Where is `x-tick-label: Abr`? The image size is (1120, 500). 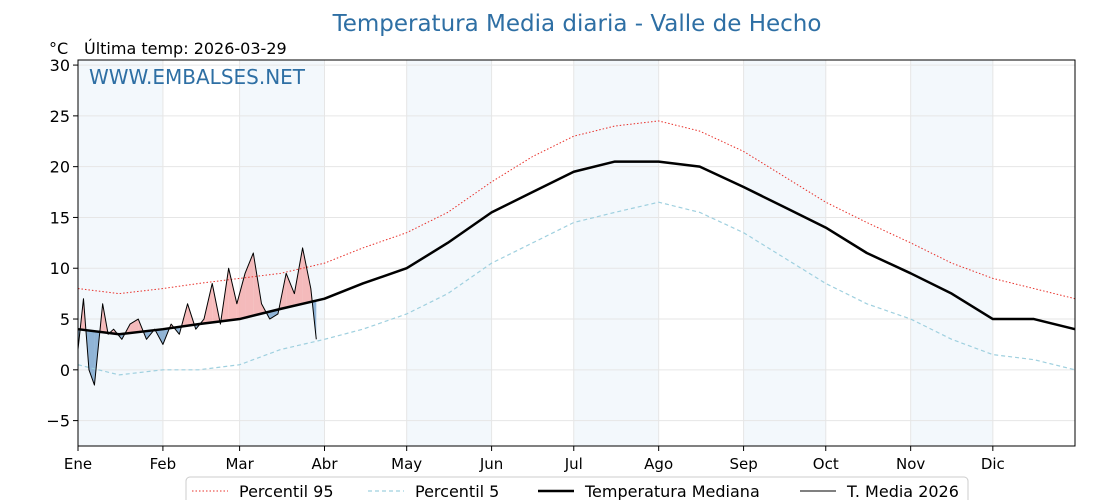 x-tick-label: Abr is located at coordinates (325, 464).